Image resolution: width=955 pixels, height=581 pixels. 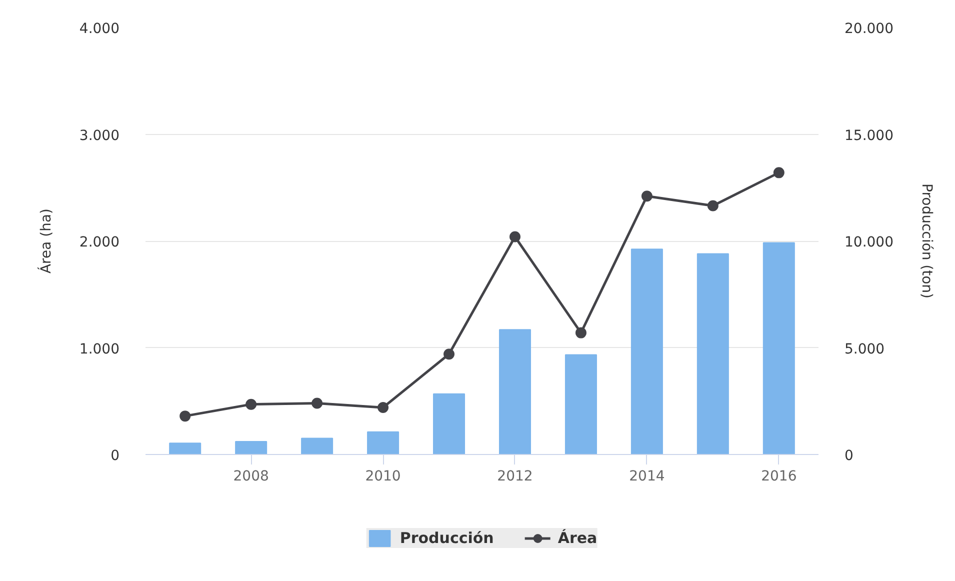 What do you see at coordinates (647, 476) in the screenshot?
I see `x-tick-label: 2014` at bounding box center [647, 476].